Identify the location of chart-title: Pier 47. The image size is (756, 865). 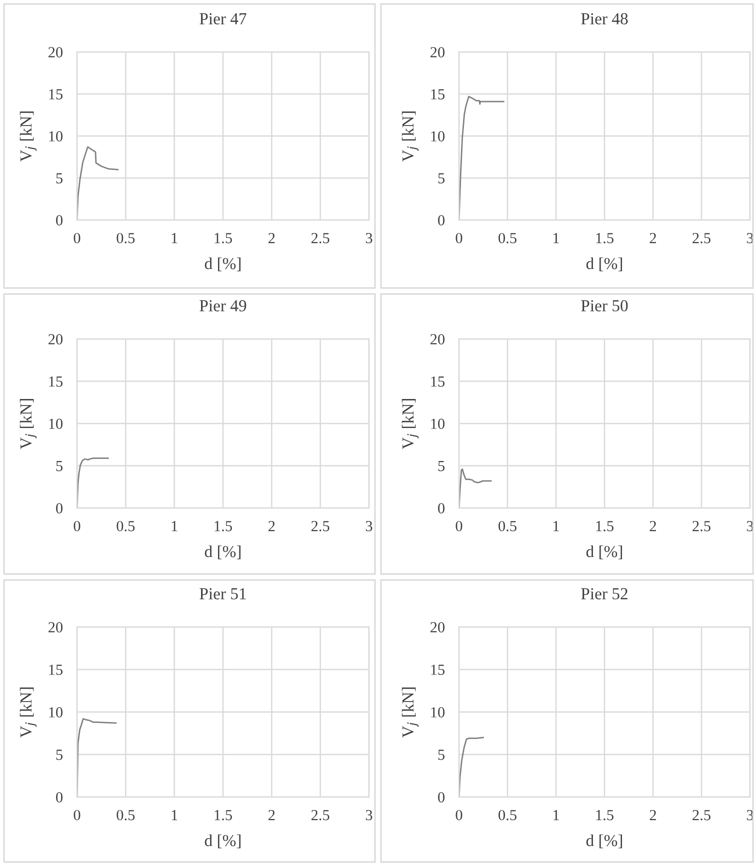
(223, 18).